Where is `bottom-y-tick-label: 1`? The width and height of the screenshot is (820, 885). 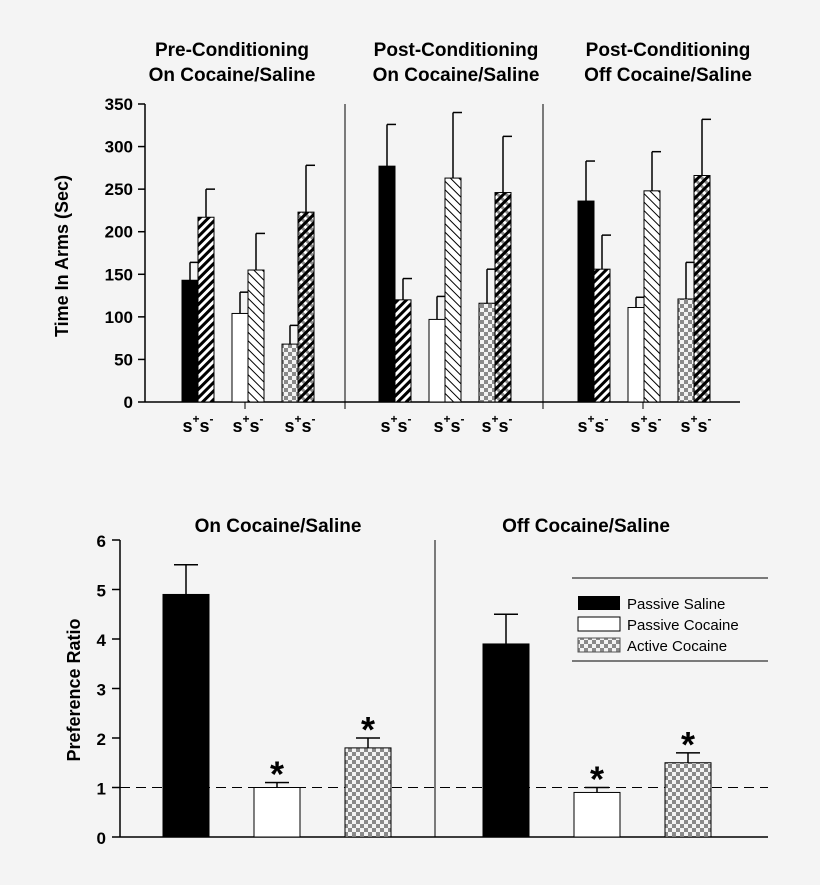 bottom-y-tick-label: 1 is located at coordinates (101, 789).